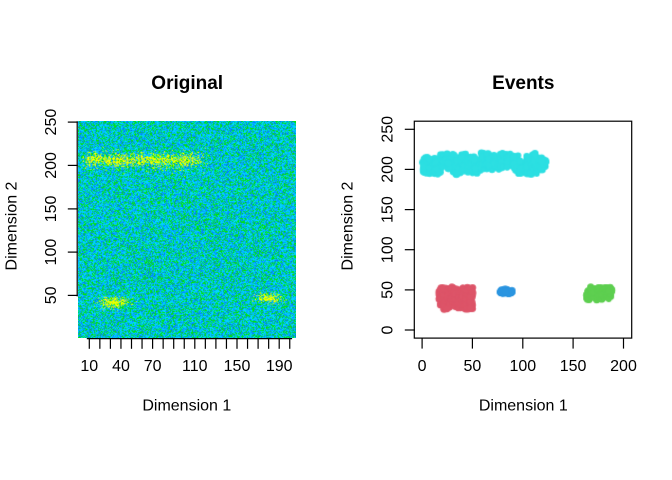  What do you see at coordinates (121, 366) in the screenshot?
I see `svg-text: 40` at bounding box center [121, 366].